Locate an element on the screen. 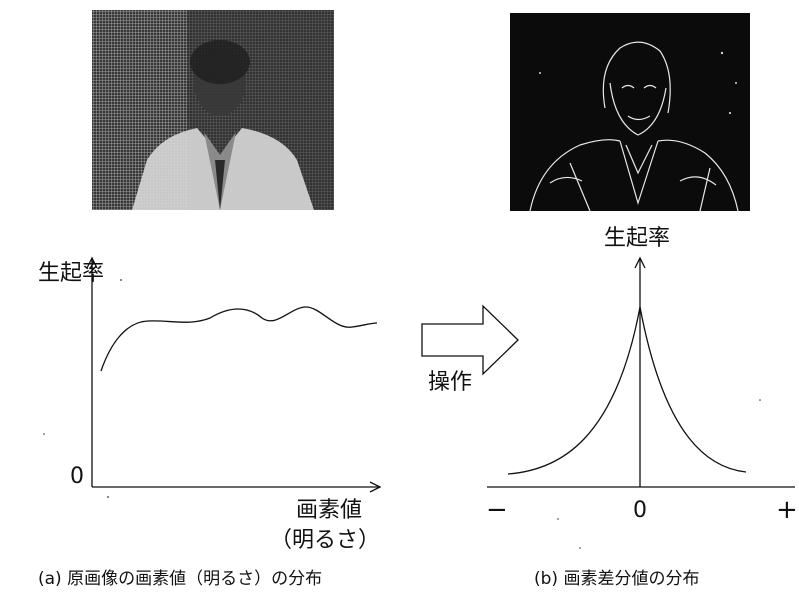 This screenshot has height=594, width=799. graph-a-distribution-curve is located at coordinates (239, 339).